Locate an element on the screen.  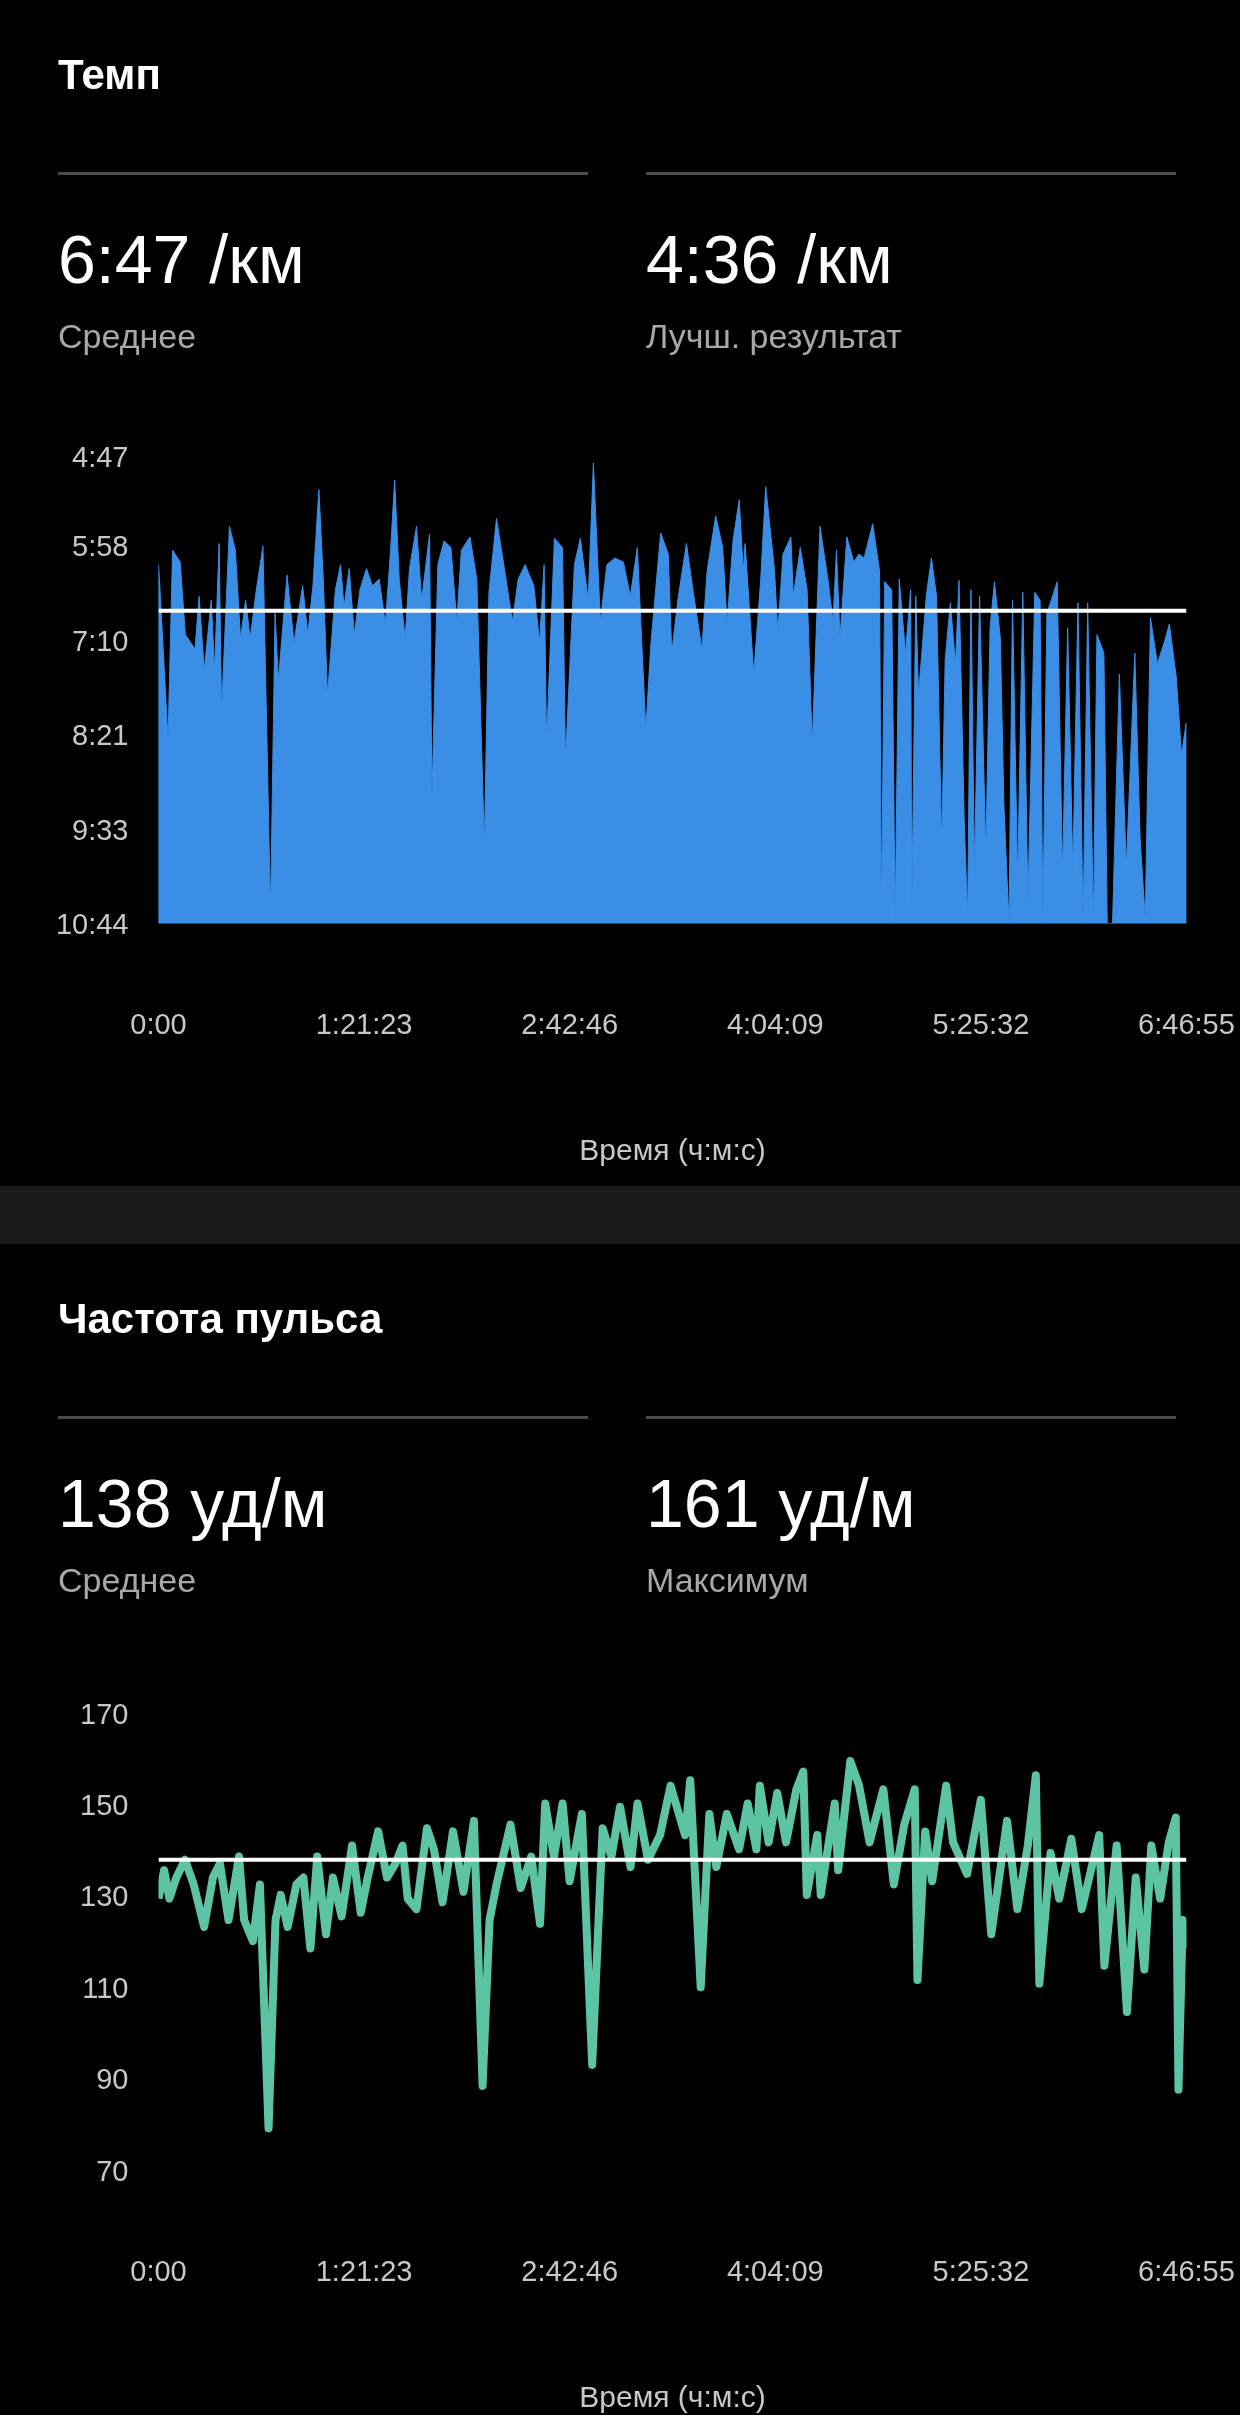
y-tick-label: 8:21 is located at coordinates (100, 734).